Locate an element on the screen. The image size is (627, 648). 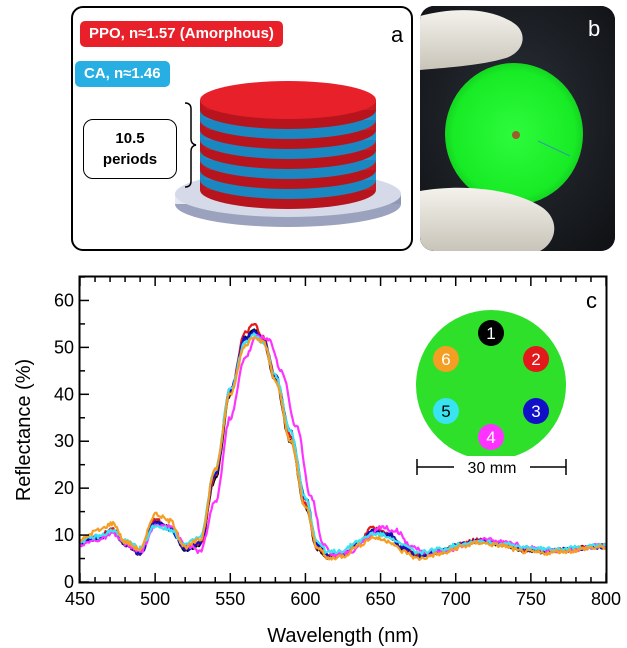
x-tick-label: 450 is located at coordinates (80, 599).